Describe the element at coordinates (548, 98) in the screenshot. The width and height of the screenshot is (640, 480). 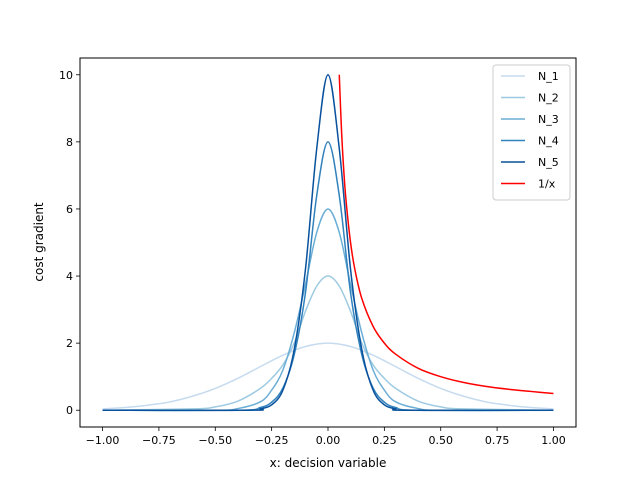
I see `legend-label: N_2` at that location.